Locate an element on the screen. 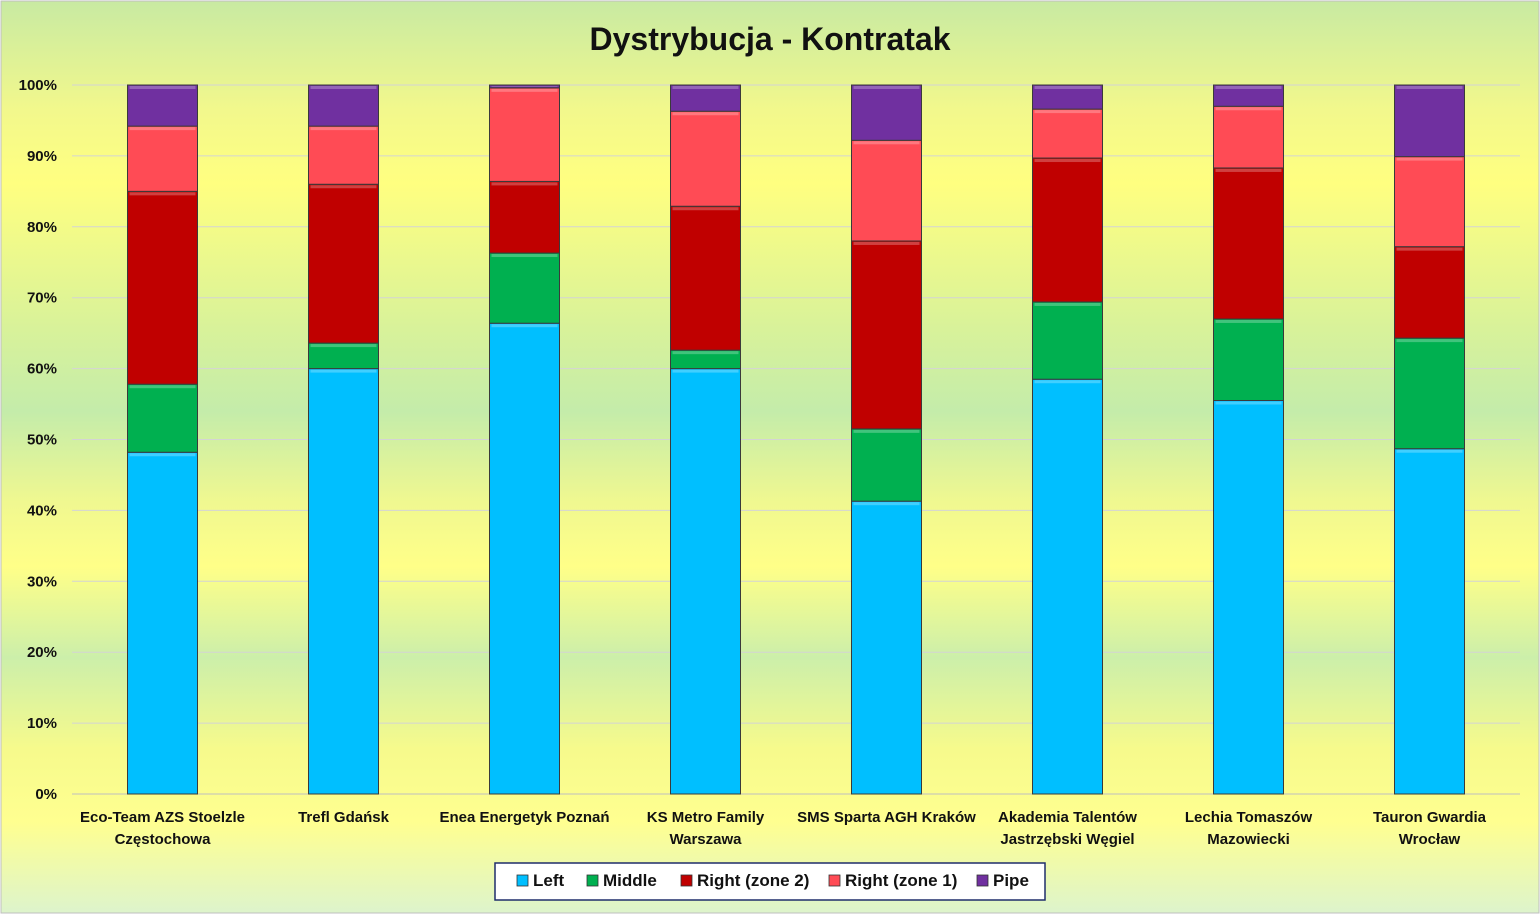 The height and width of the screenshot is (919, 1540). legend-label: Pipe is located at coordinates (1011, 880).